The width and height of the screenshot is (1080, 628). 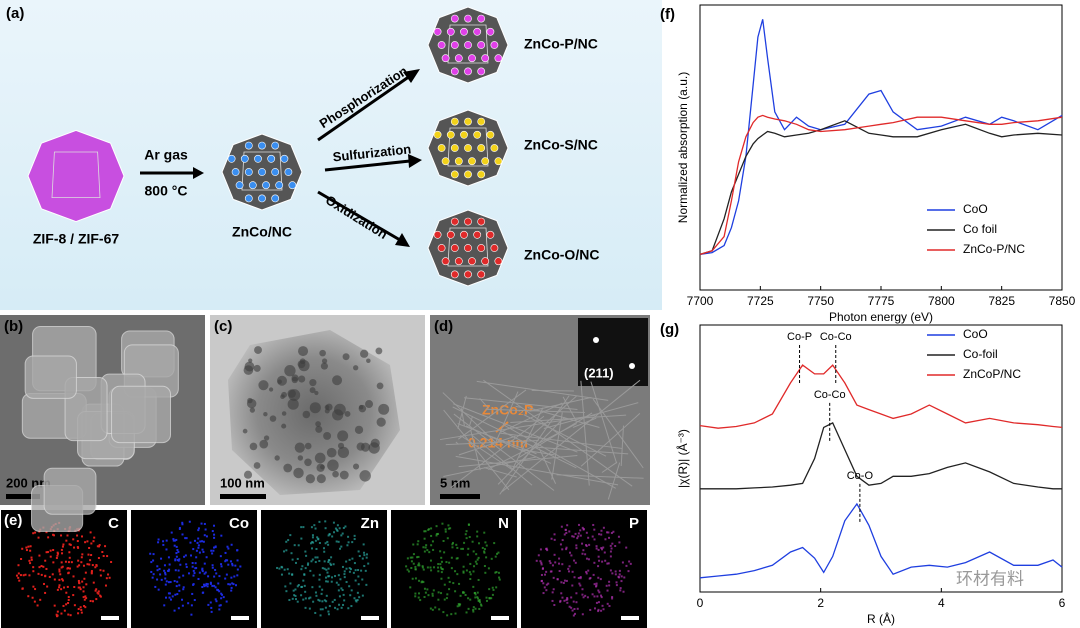 I want to click on fringe, so click(x=609, y=467).